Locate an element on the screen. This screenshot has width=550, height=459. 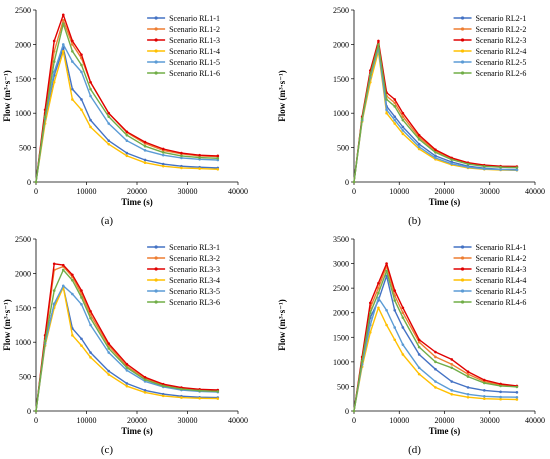
x-tick-label: 10000 is located at coordinates (399, 191).